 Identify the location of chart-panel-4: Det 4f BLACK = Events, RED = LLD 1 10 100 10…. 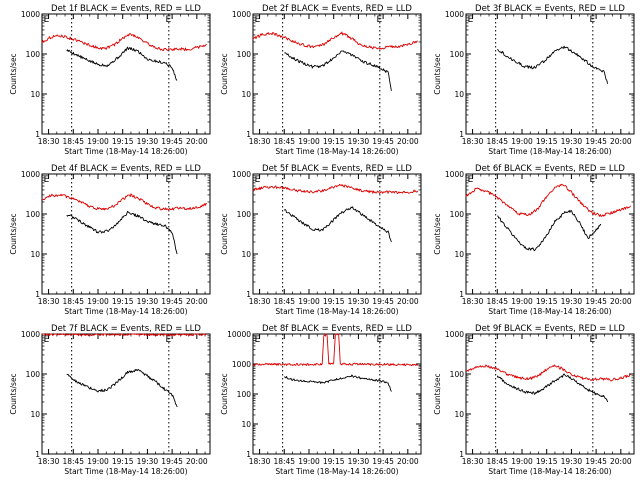
(110, 240).